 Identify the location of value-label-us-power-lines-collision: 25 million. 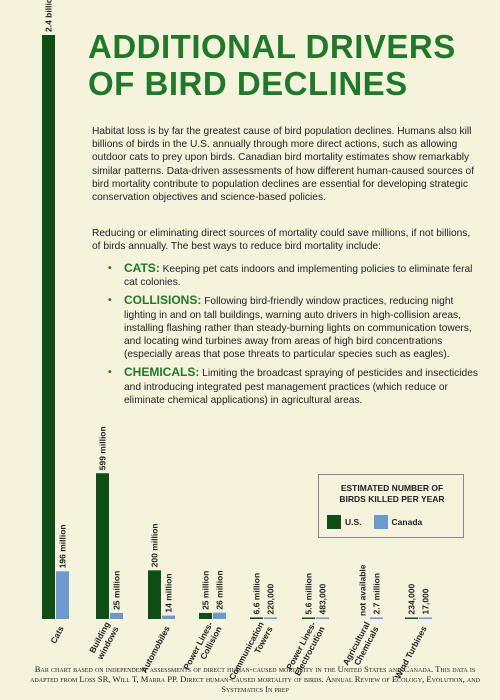
(206, 590).